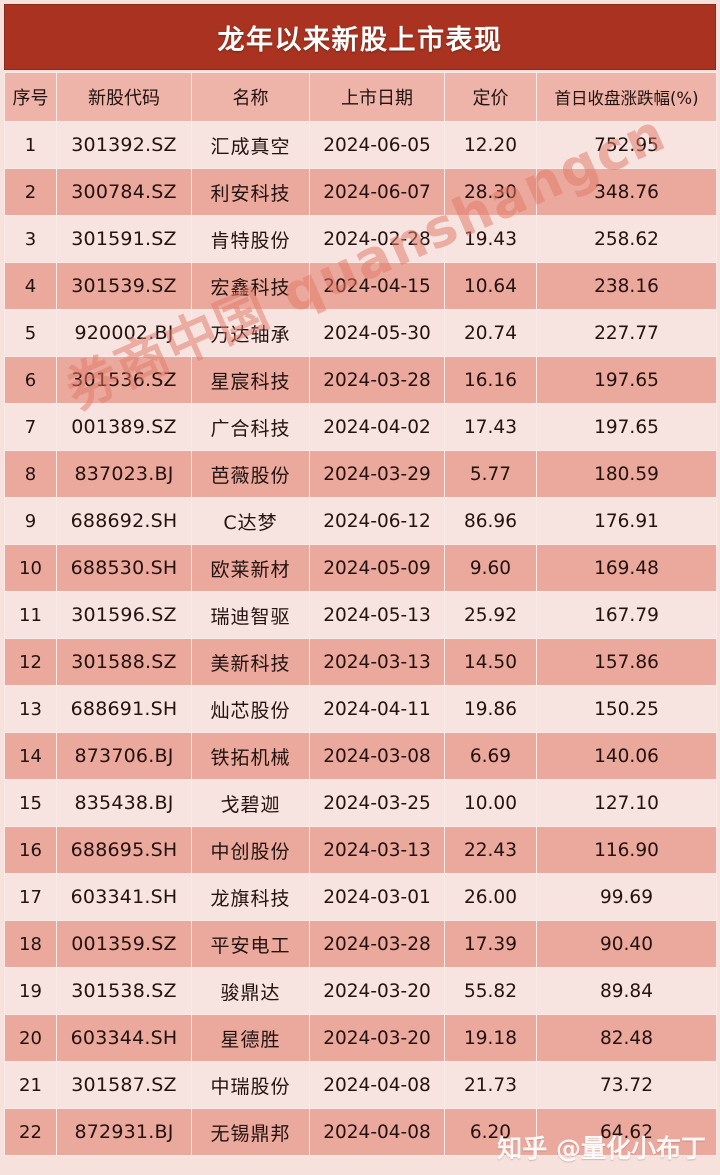 This screenshot has width=720, height=1175. I want to click on cell-date: 2024-06-12, so click(377, 521).